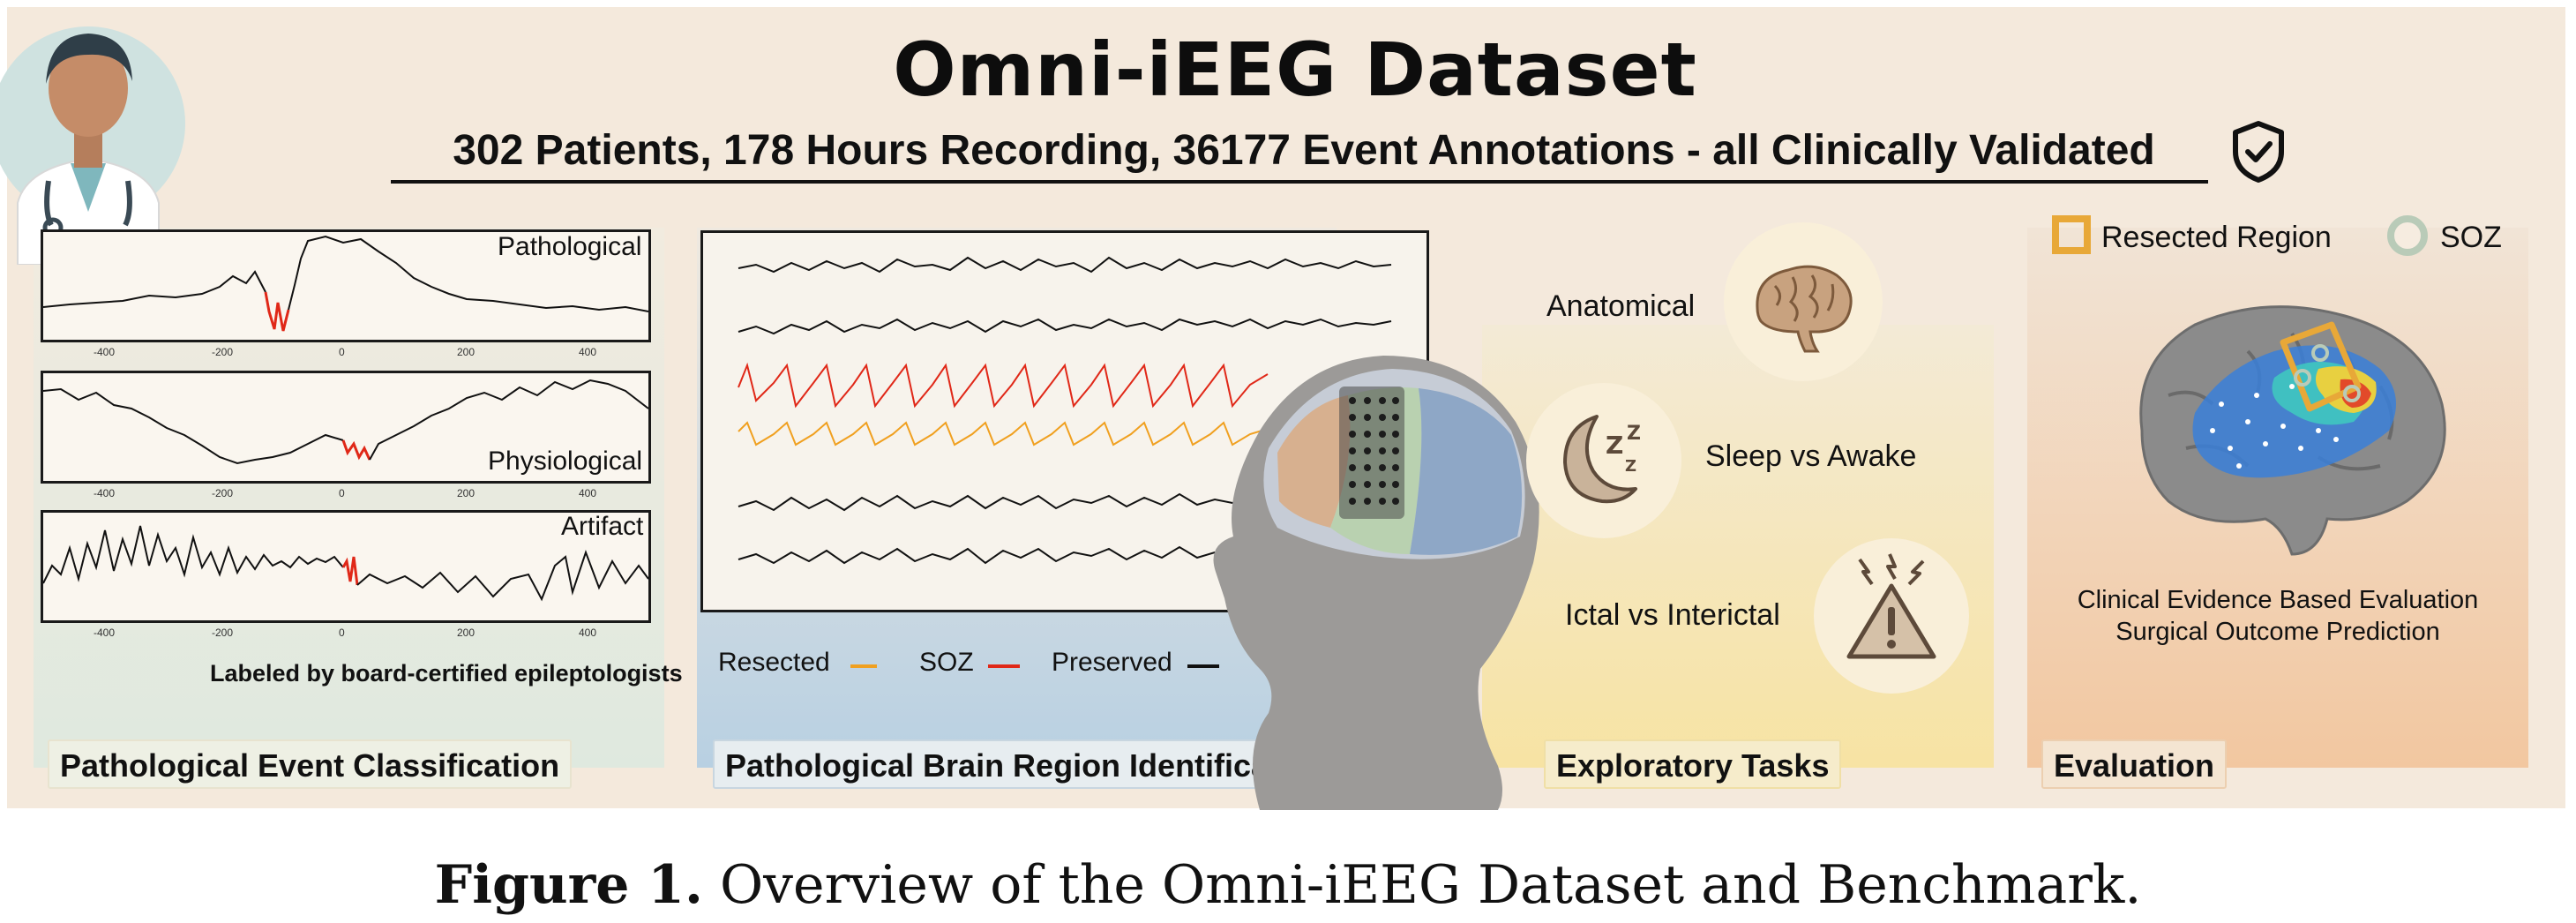 The height and width of the screenshot is (923, 2576). I want to click on legend-resected-swatch, so click(864, 666).